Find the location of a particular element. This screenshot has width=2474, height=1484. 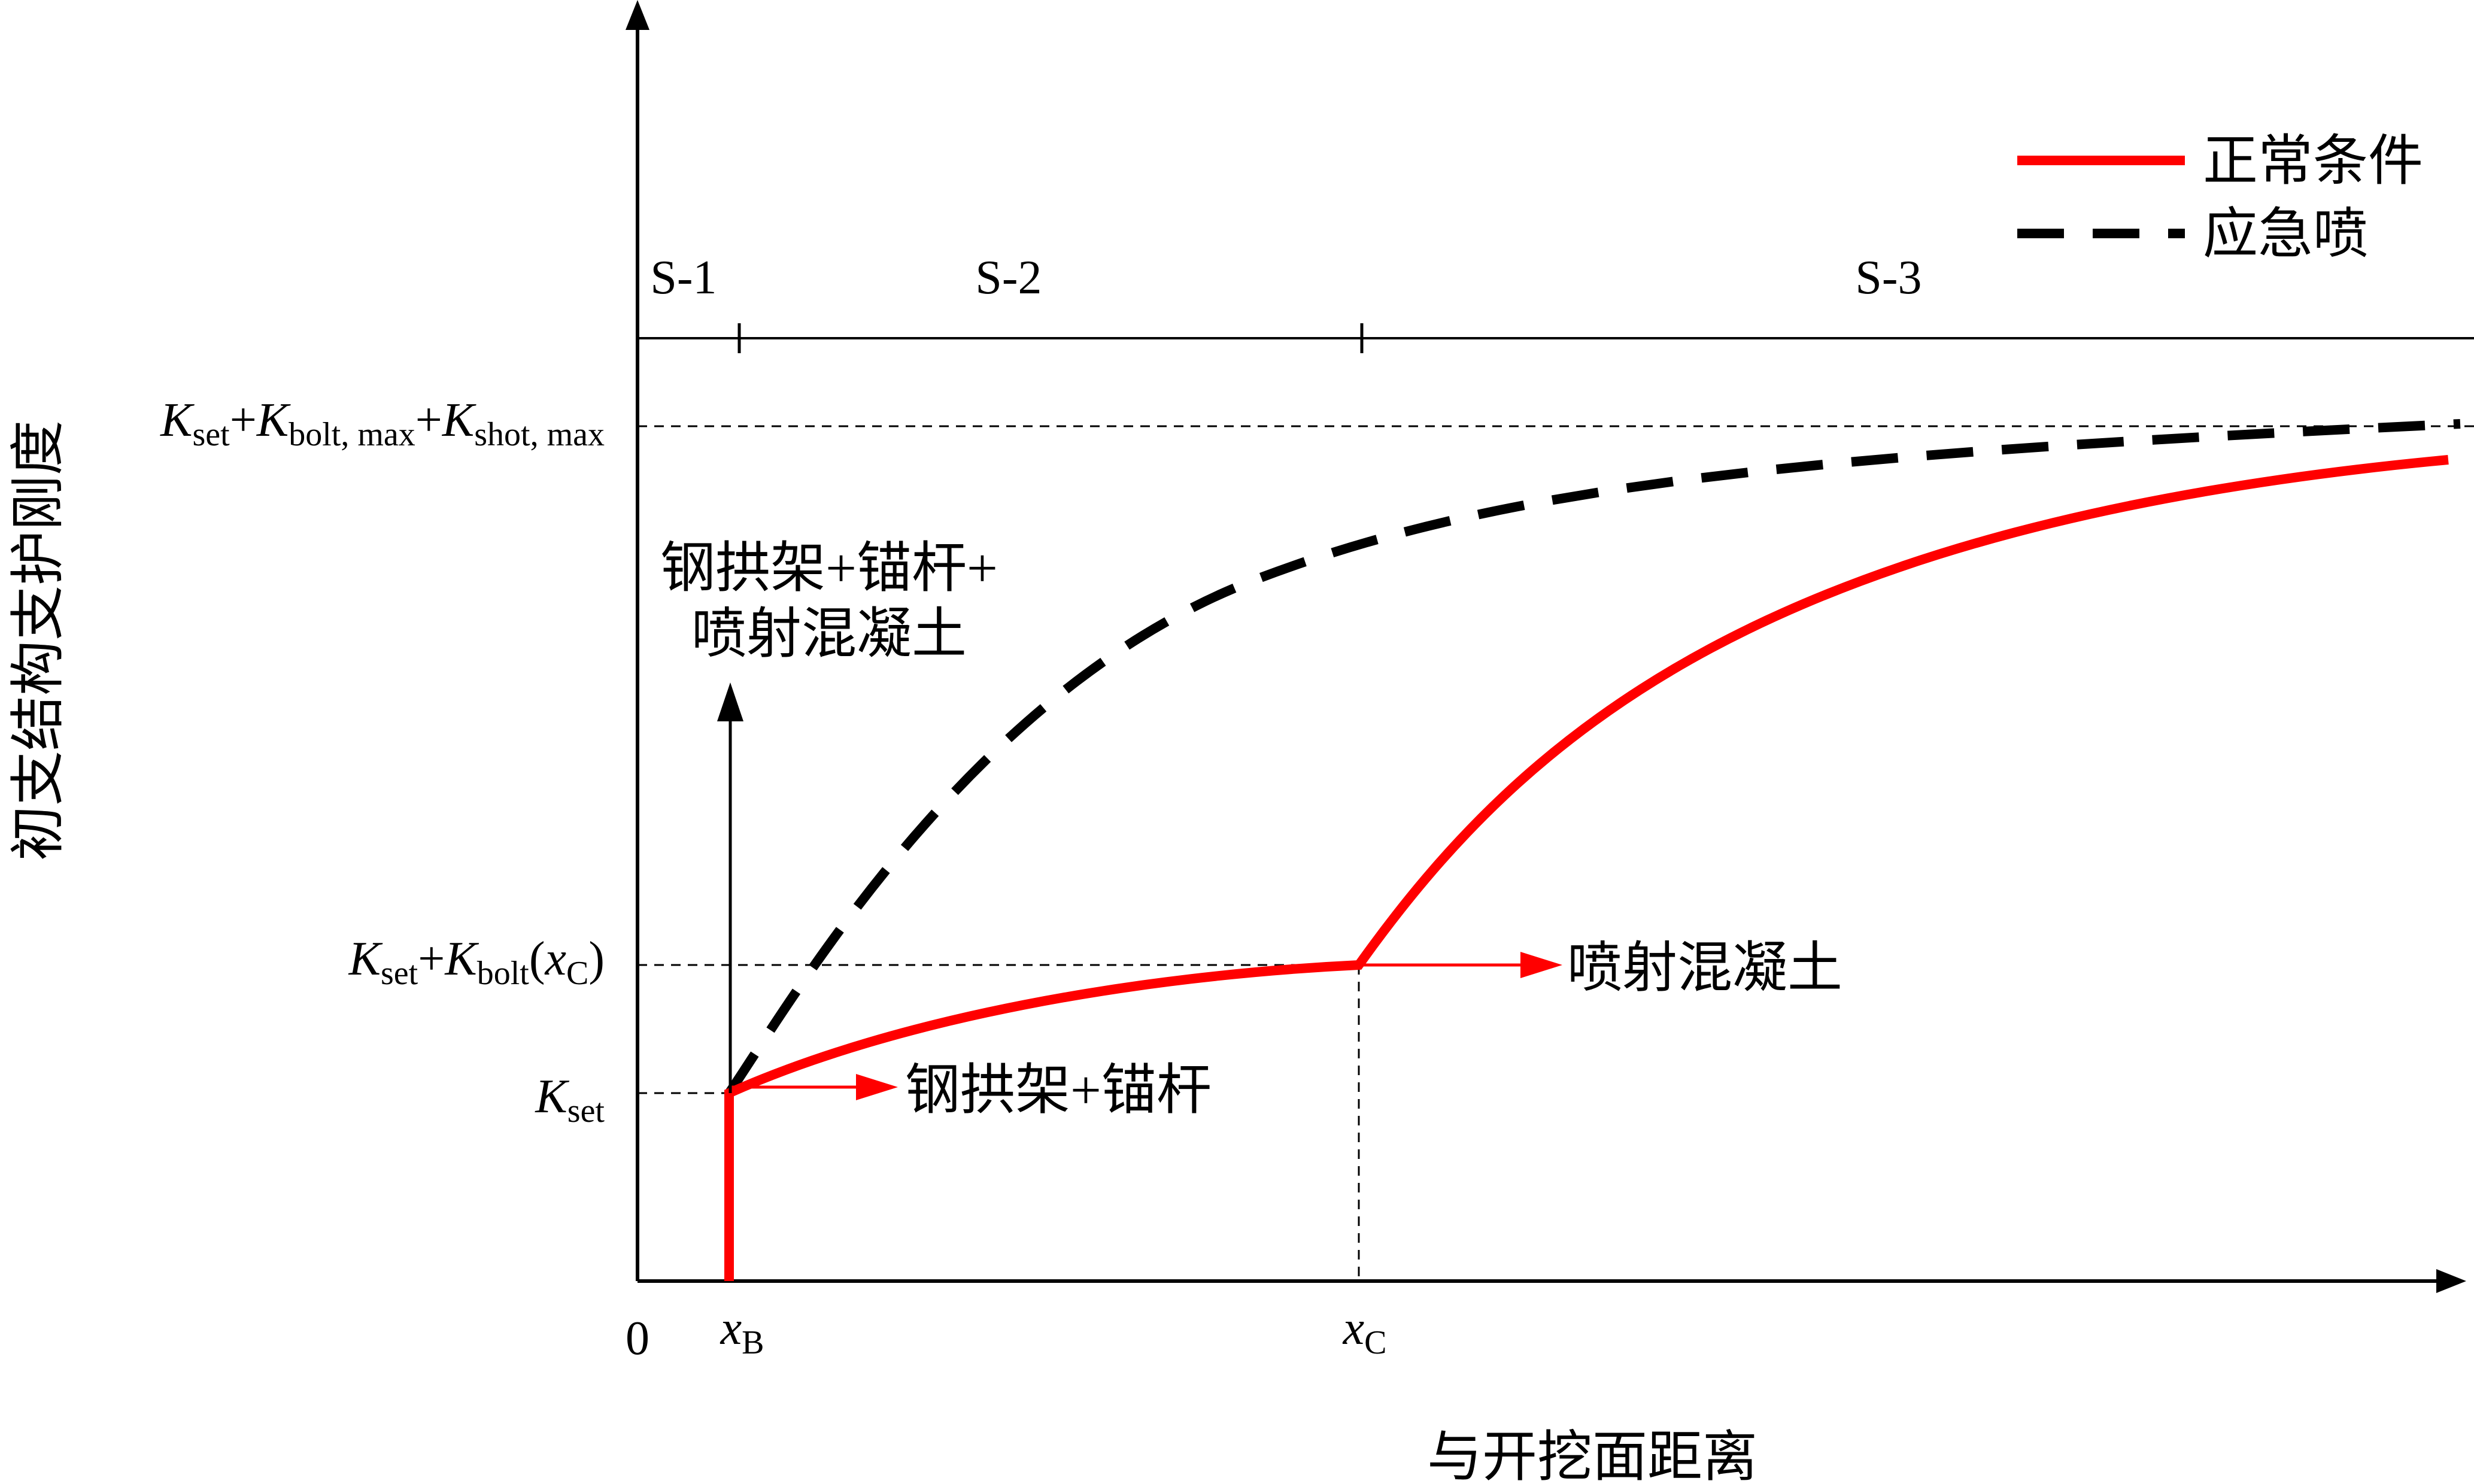

y-tick-1-part-6: x is located at coordinates (555, 959).